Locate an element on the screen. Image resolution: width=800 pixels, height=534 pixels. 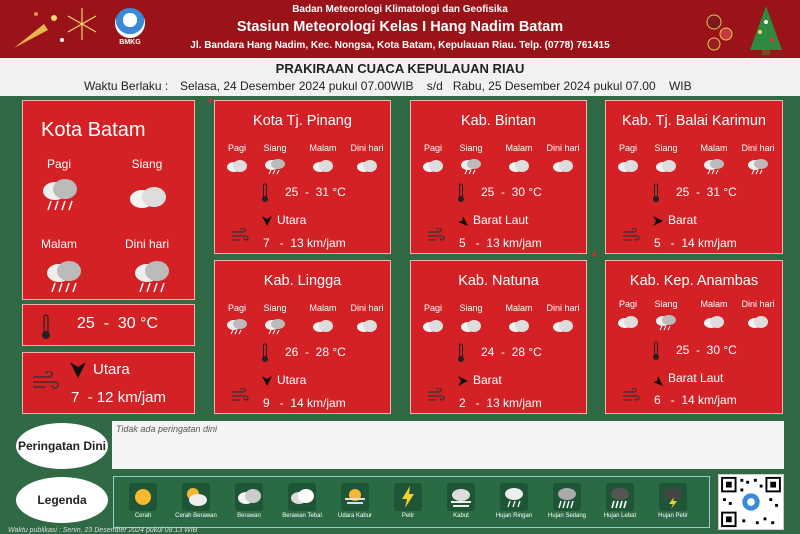
fog-icon is located at coordinates (461, 497).